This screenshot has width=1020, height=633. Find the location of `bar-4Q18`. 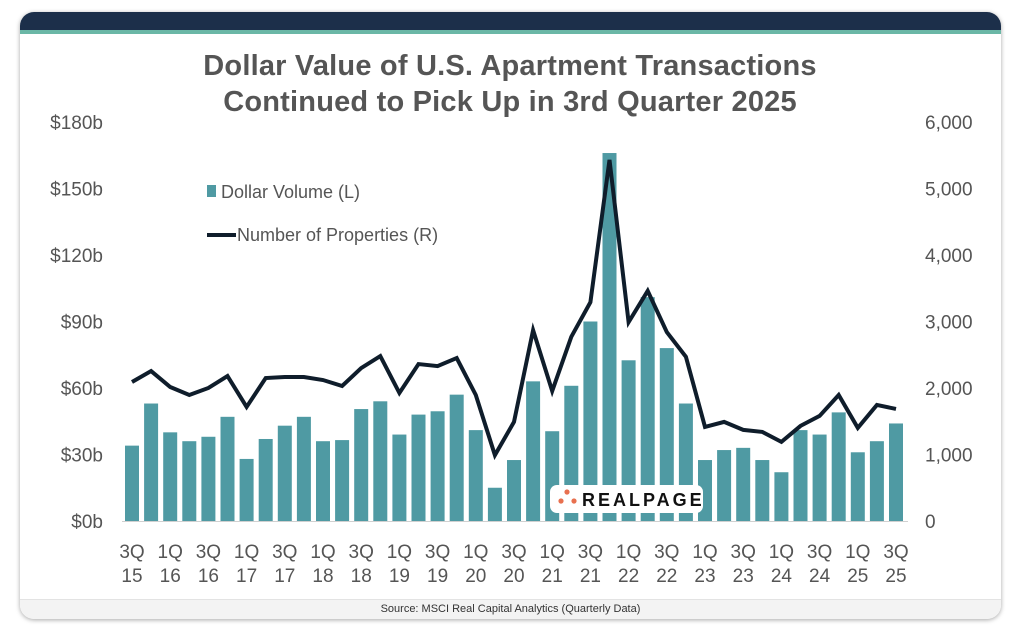

bar-4Q18 is located at coordinates (380, 461).